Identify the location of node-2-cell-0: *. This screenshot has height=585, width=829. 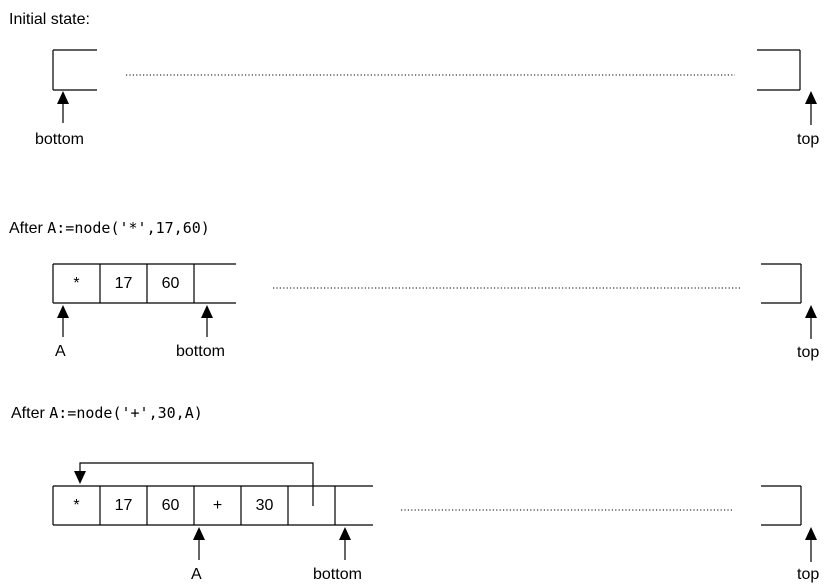
(76, 505).